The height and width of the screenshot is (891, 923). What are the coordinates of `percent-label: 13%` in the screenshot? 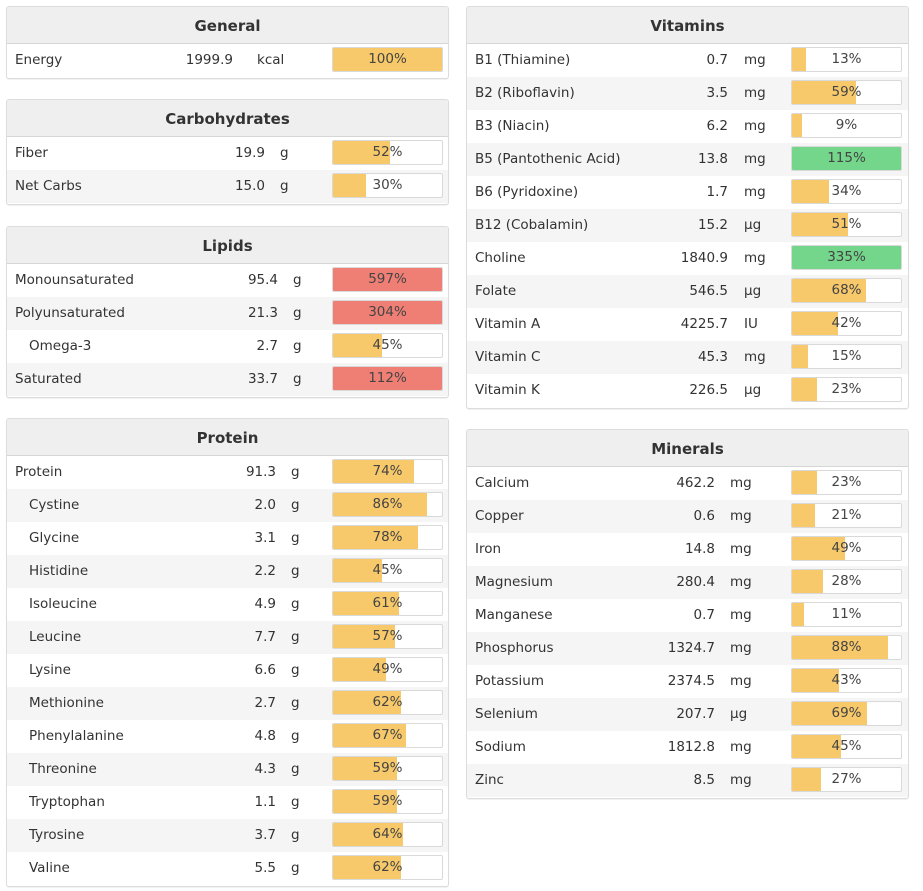 It's located at (846, 59).